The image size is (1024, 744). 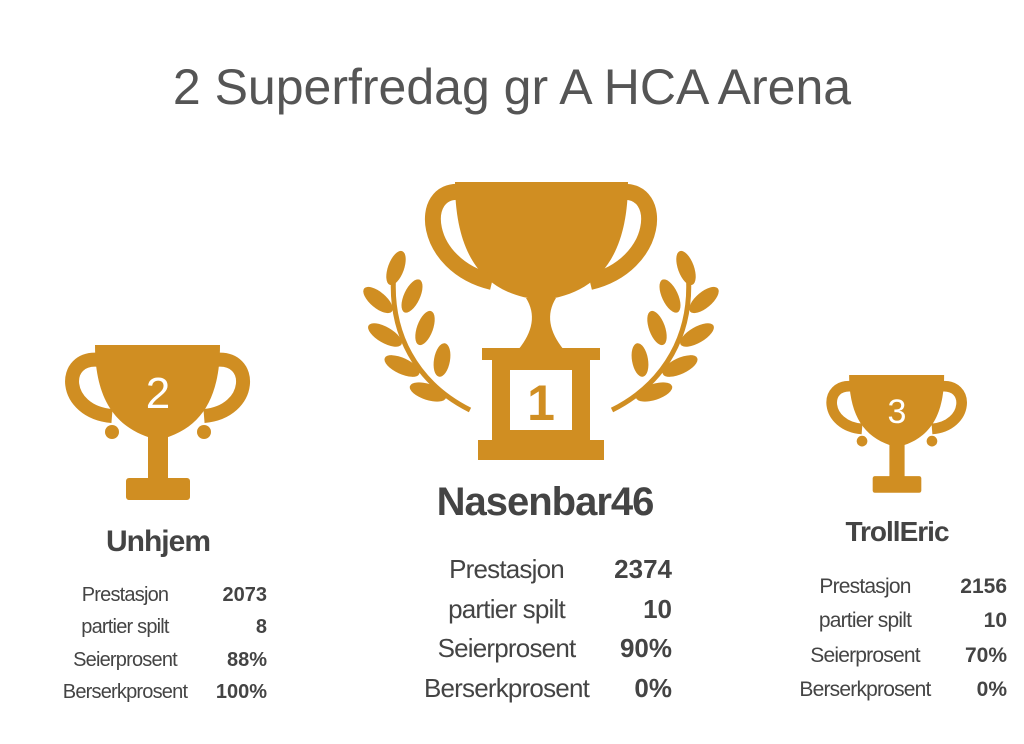 What do you see at coordinates (985, 655) in the screenshot?
I see `stat-value: 70%` at bounding box center [985, 655].